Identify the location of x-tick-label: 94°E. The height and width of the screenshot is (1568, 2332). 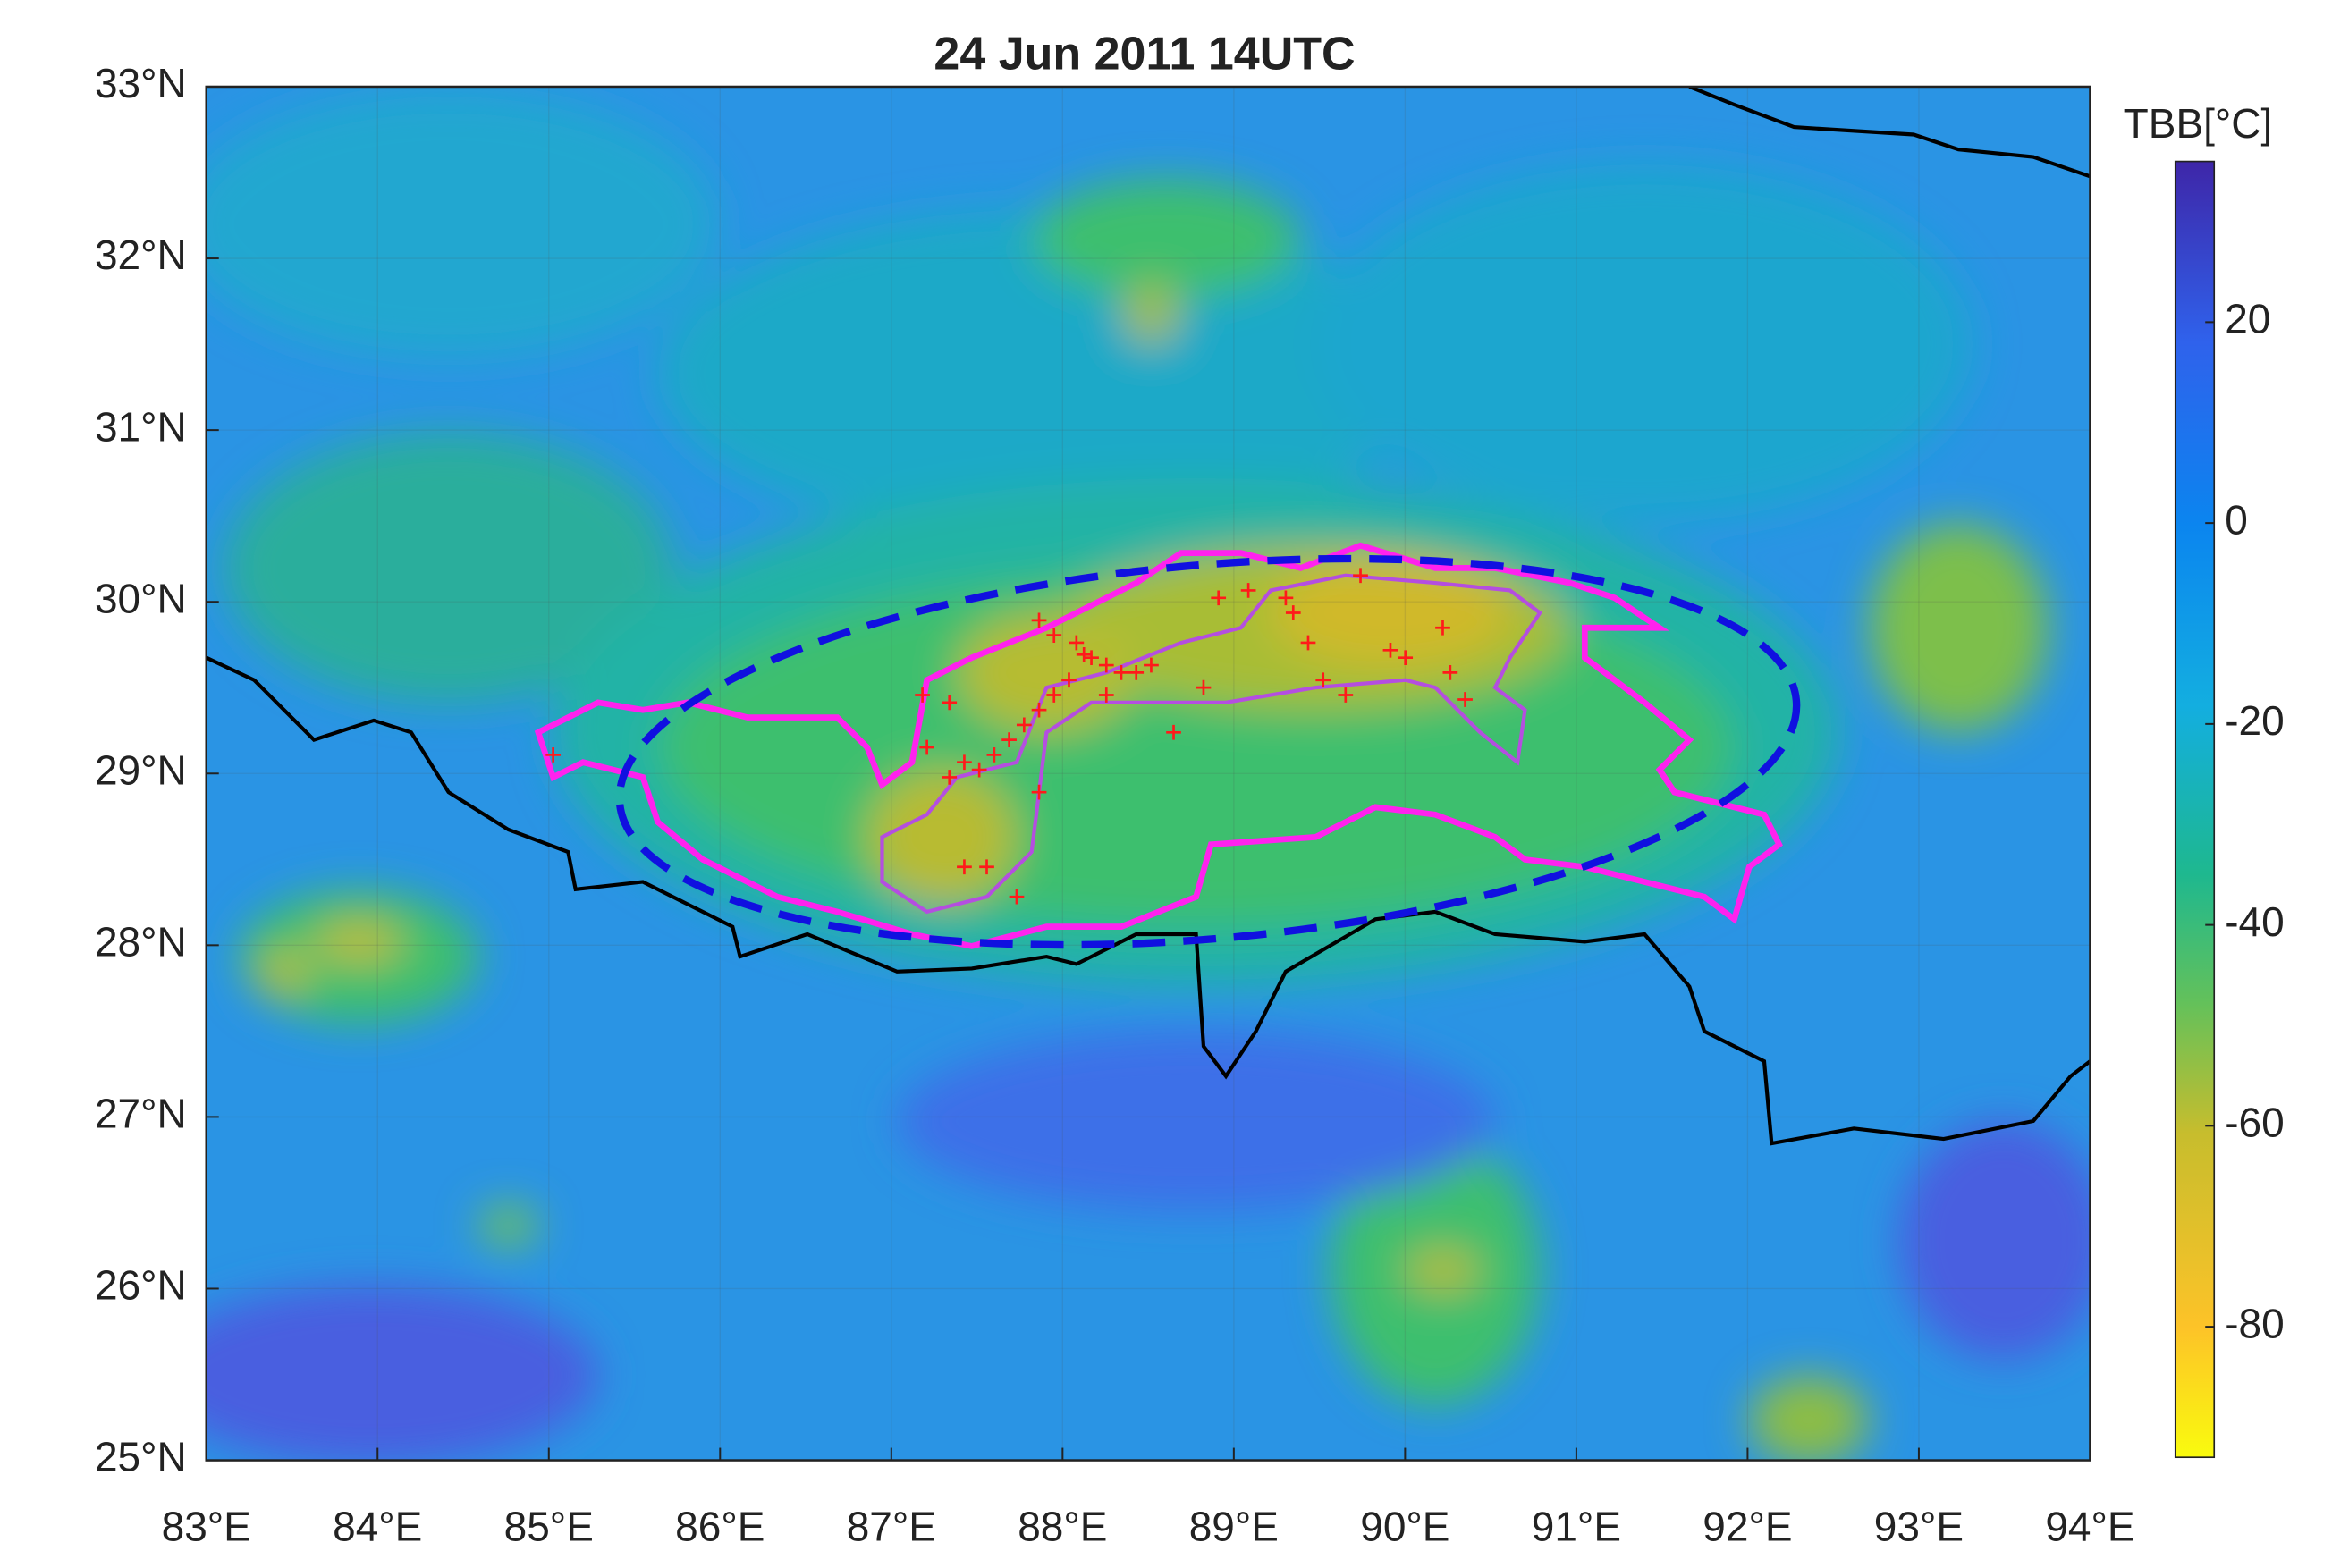
(2089, 1527).